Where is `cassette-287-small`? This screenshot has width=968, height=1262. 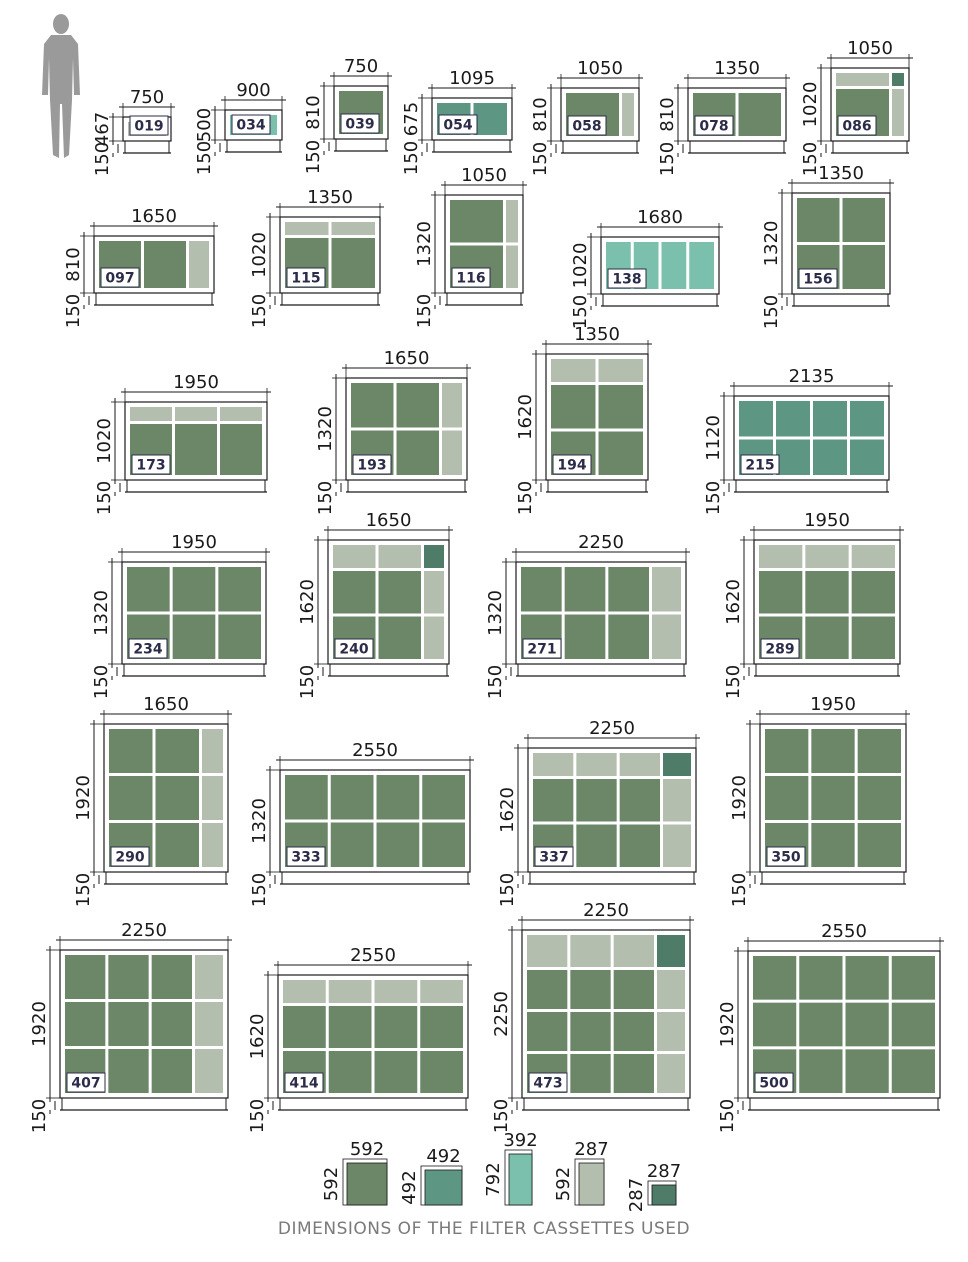
cassette-287-small is located at coordinates (671, 951).